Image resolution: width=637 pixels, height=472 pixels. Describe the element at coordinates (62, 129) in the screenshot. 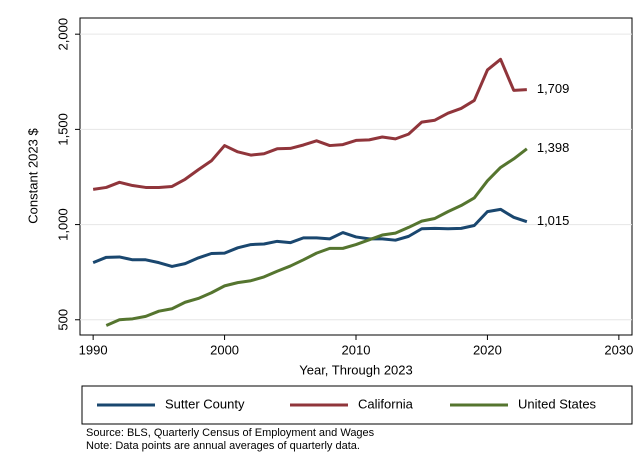

I see `y-tick-label: 1,500` at that location.